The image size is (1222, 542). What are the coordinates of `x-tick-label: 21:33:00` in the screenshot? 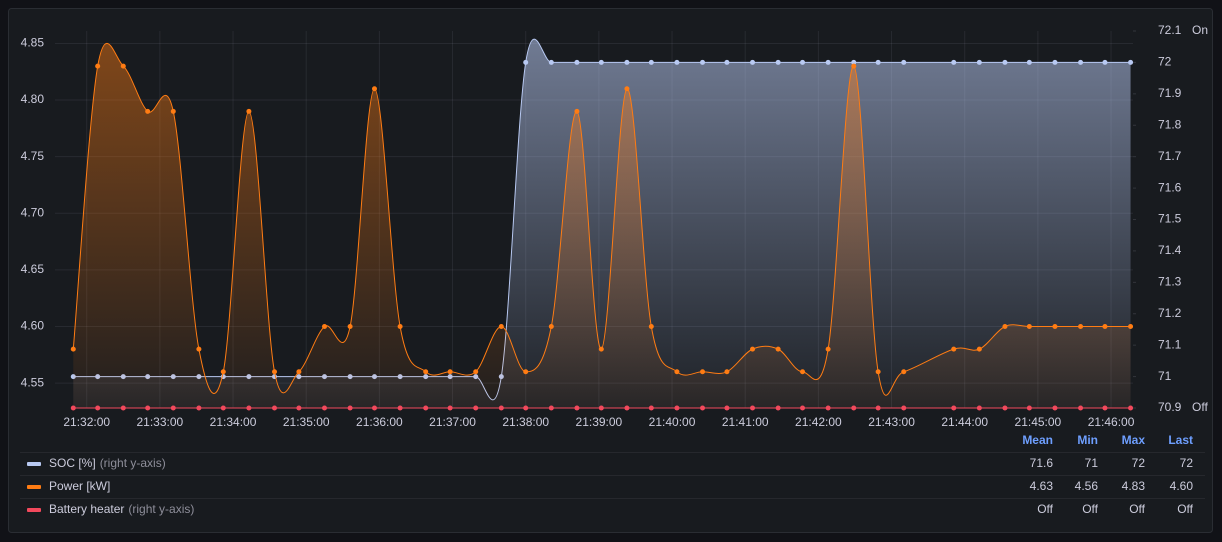 It's located at (160, 422).